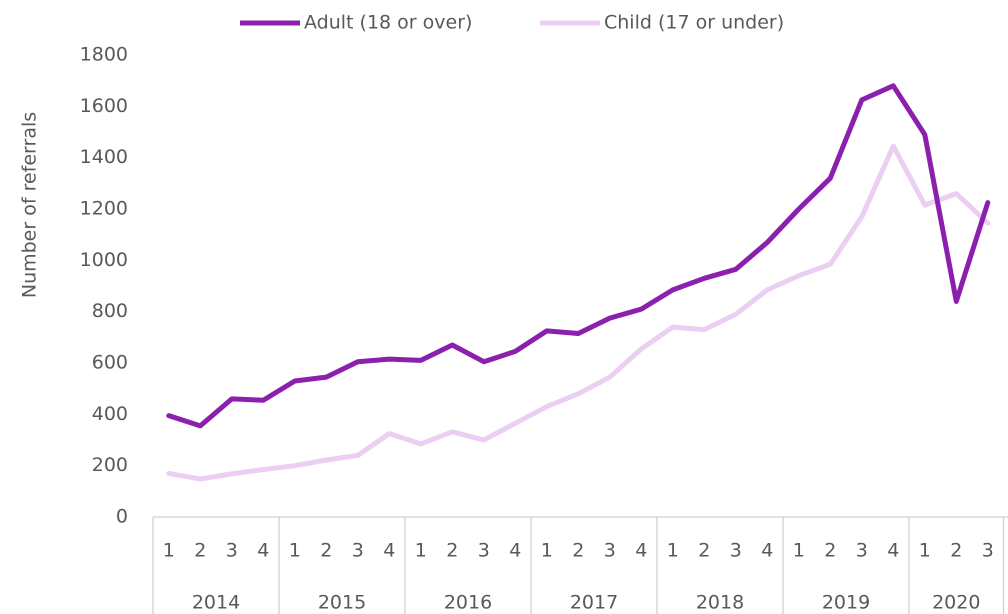 The height and width of the screenshot is (614, 1008). What do you see at coordinates (594, 603) in the screenshot?
I see `x-group-label: 2017` at bounding box center [594, 603].